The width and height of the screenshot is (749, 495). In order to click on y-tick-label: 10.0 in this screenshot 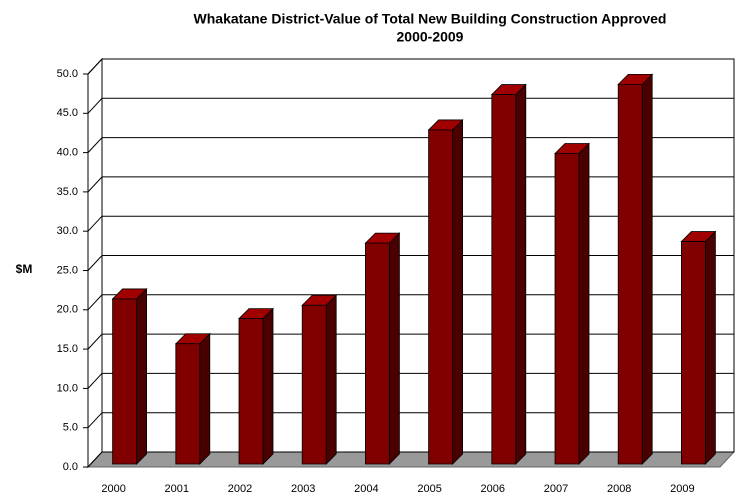, I will do `click(67, 388)`.